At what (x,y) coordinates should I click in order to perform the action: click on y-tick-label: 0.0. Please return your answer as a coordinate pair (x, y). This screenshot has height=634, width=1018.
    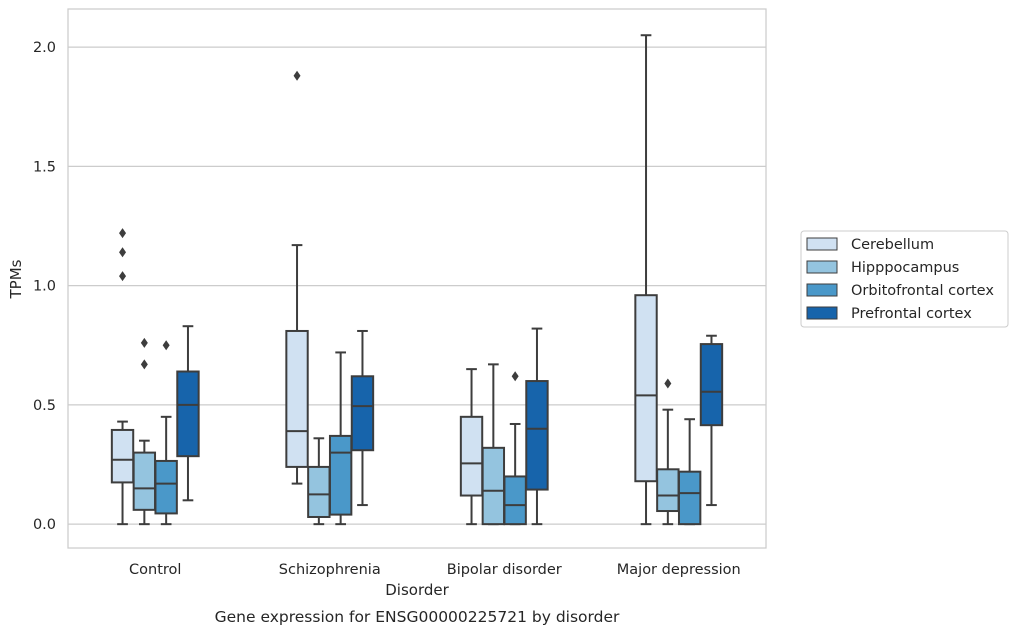
    Looking at the image, I should click on (44, 525).